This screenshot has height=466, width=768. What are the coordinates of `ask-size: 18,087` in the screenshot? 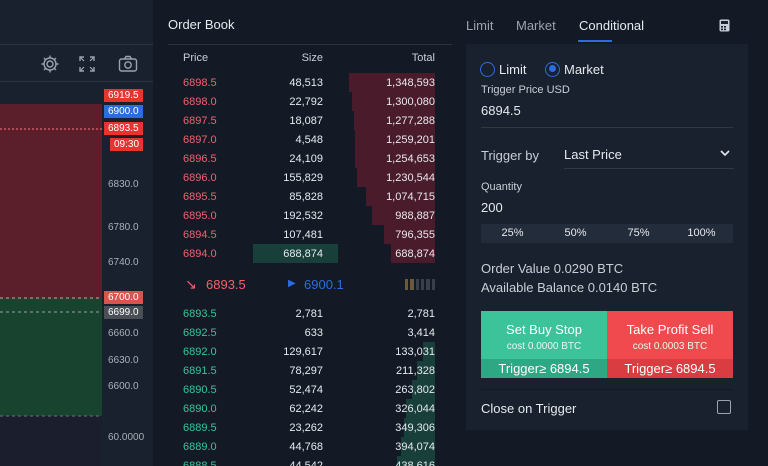 It's located at (306, 121).